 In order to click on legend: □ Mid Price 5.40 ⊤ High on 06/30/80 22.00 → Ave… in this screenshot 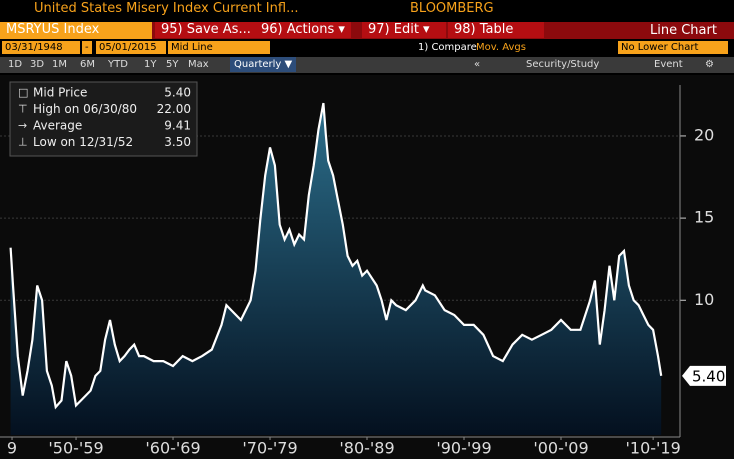, I will do `click(103, 119)`.